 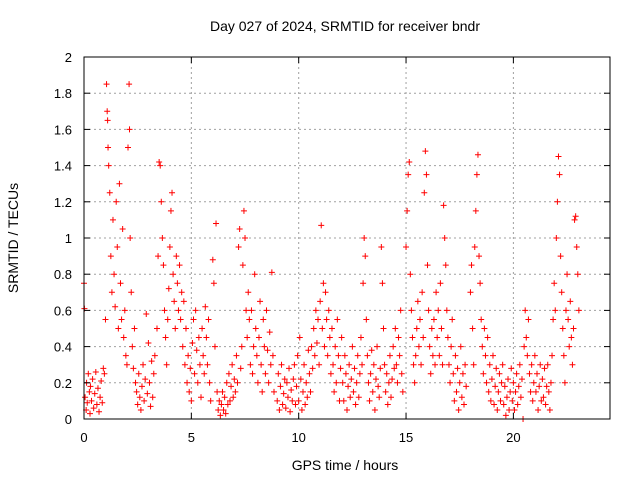 What do you see at coordinates (63, 202) in the screenshot?
I see `y-tick-label: 1.2` at bounding box center [63, 202].